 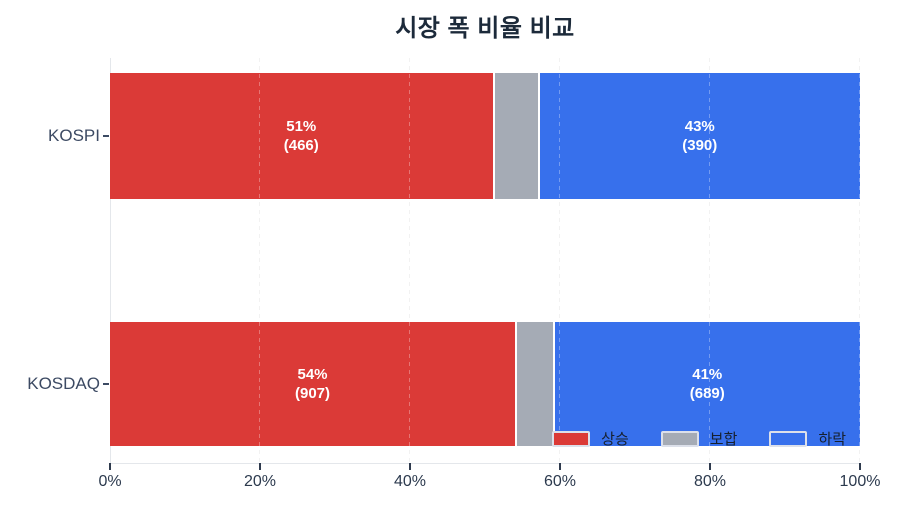 What do you see at coordinates (707, 393) in the screenshot?
I see `kosdaq-decline-count-label: (689)` at bounding box center [707, 393].